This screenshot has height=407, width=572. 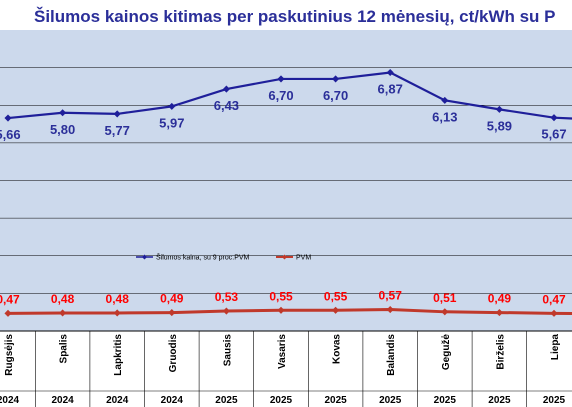 What do you see at coordinates (499, 125) in the screenshot?
I see `heat-price-label: 5,89` at bounding box center [499, 125].